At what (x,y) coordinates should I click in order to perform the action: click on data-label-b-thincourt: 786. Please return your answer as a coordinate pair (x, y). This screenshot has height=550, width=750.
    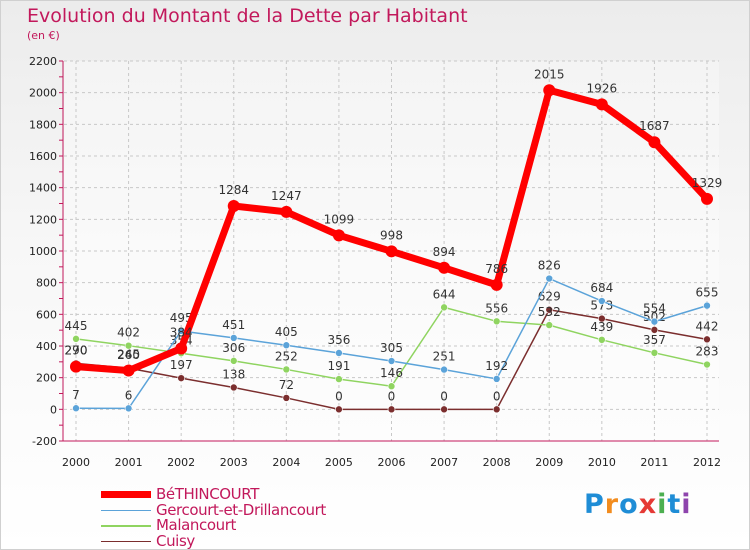
    Looking at the image, I should click on (496, 269).